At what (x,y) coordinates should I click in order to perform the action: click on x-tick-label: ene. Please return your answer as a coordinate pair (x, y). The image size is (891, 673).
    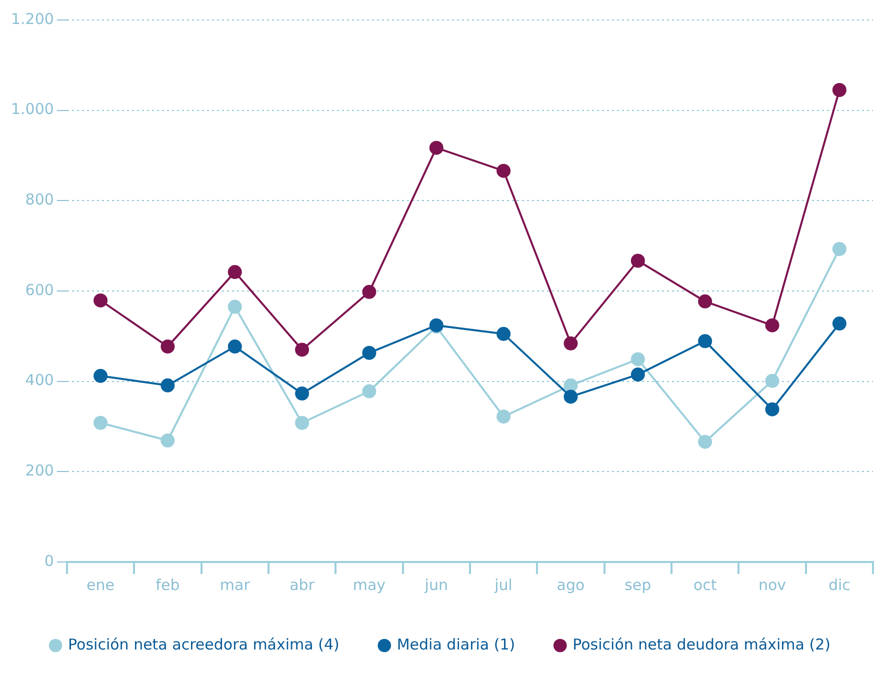
    Looking at the image, I should click on (100, 585).